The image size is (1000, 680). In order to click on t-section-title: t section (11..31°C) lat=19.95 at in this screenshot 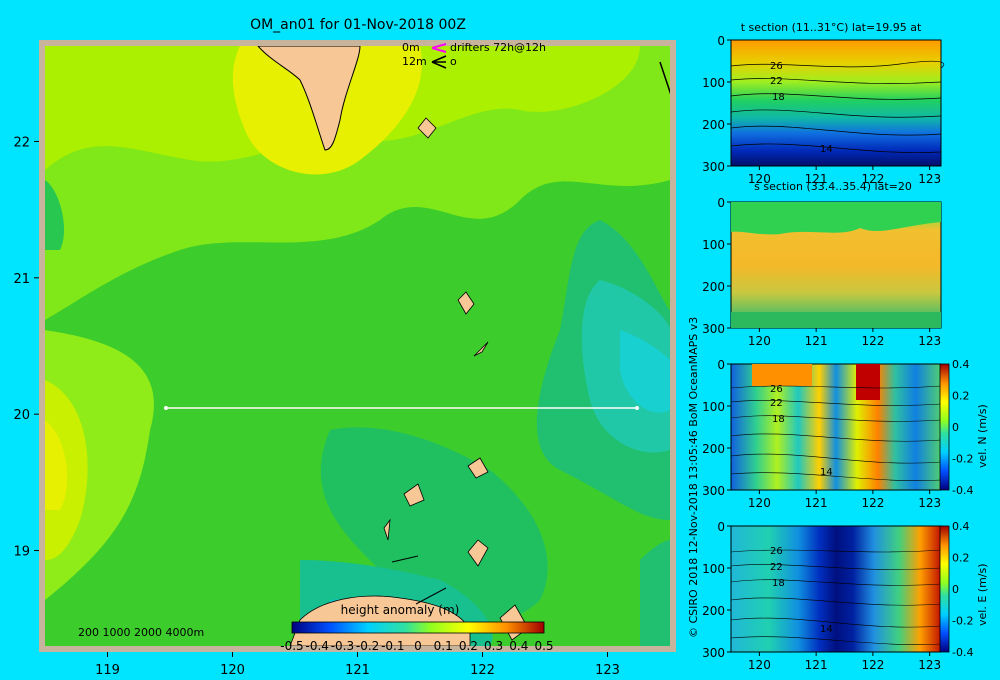, I will do `click(831, 27)`.